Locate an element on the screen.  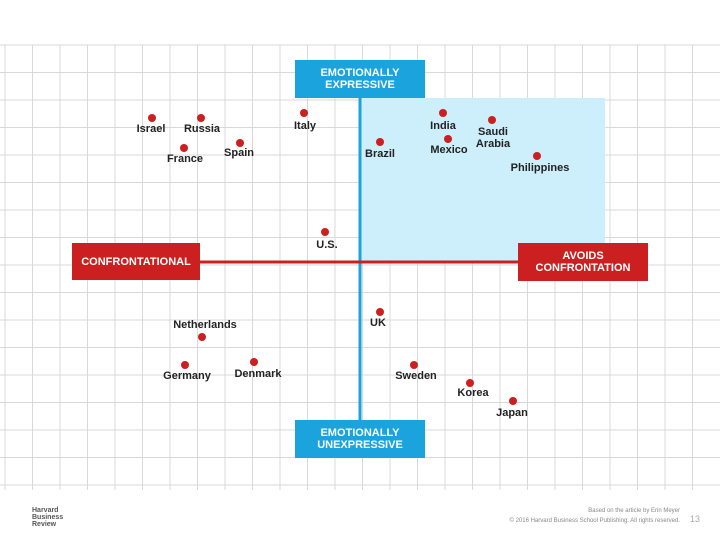
country-label: France is located at coordinates (185, 159).